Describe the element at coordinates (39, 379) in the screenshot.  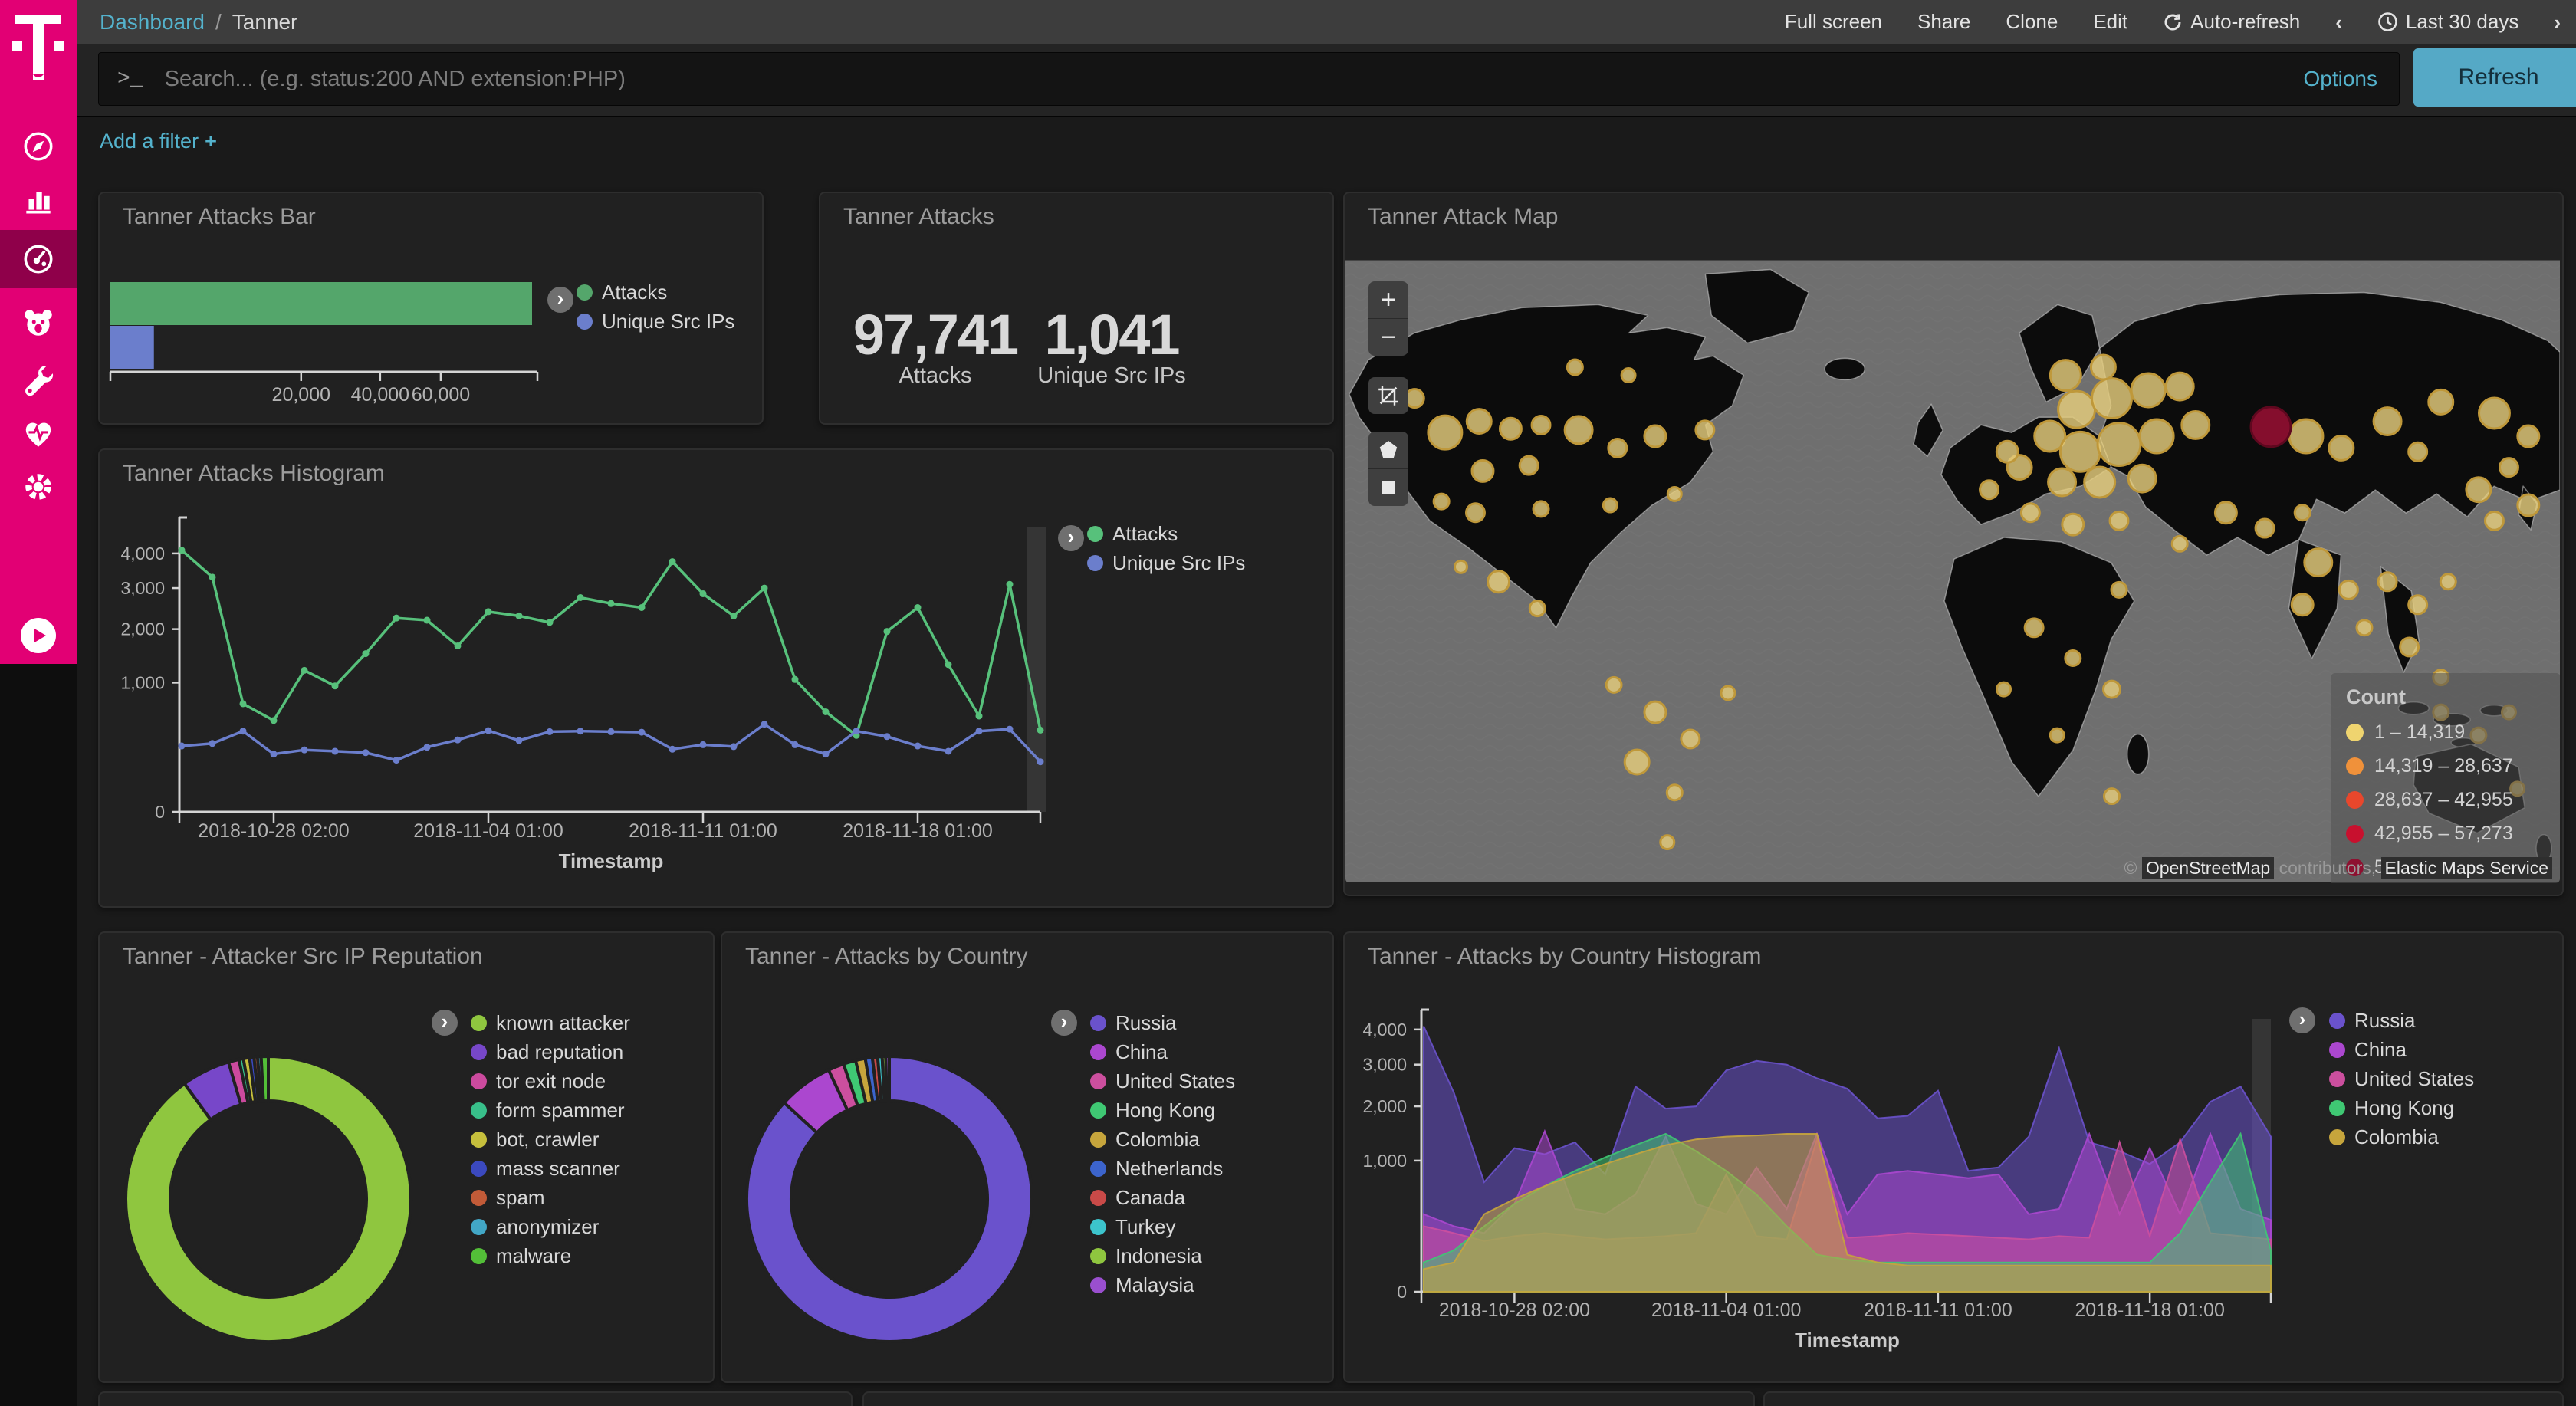
I see `sidebar-item-dev-tools` at that location.